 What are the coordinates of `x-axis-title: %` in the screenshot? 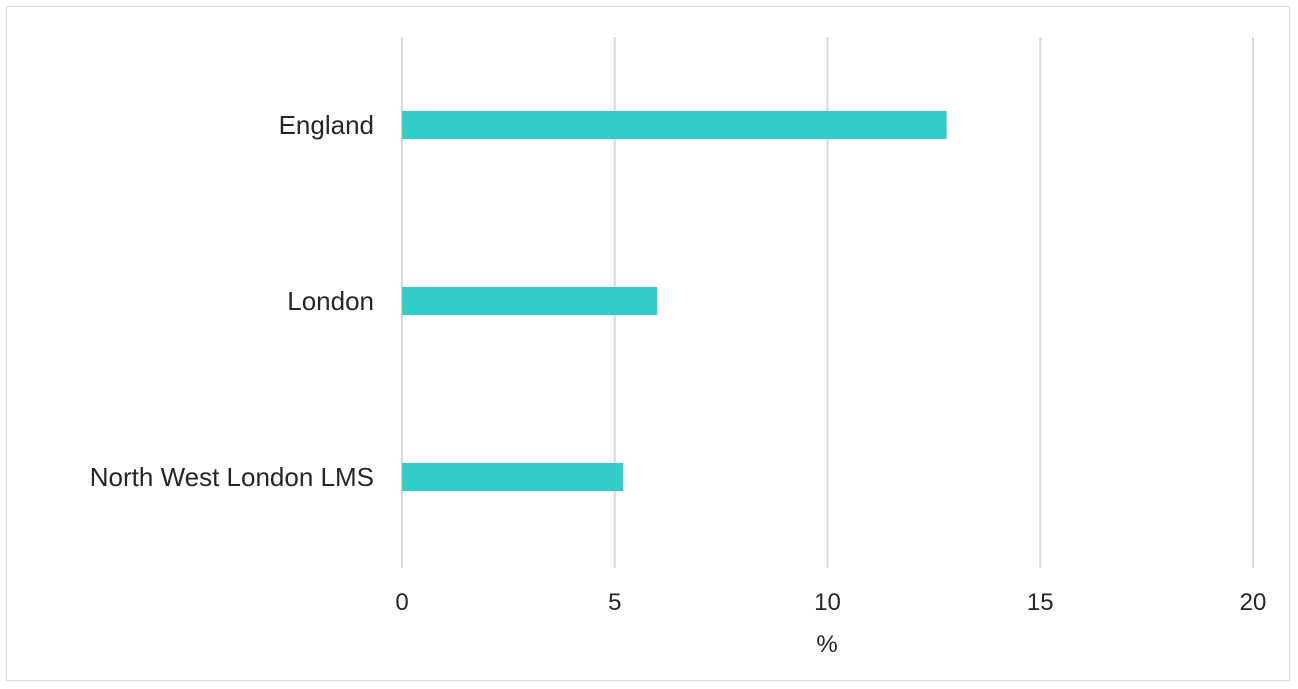 It's located at (826, 644).